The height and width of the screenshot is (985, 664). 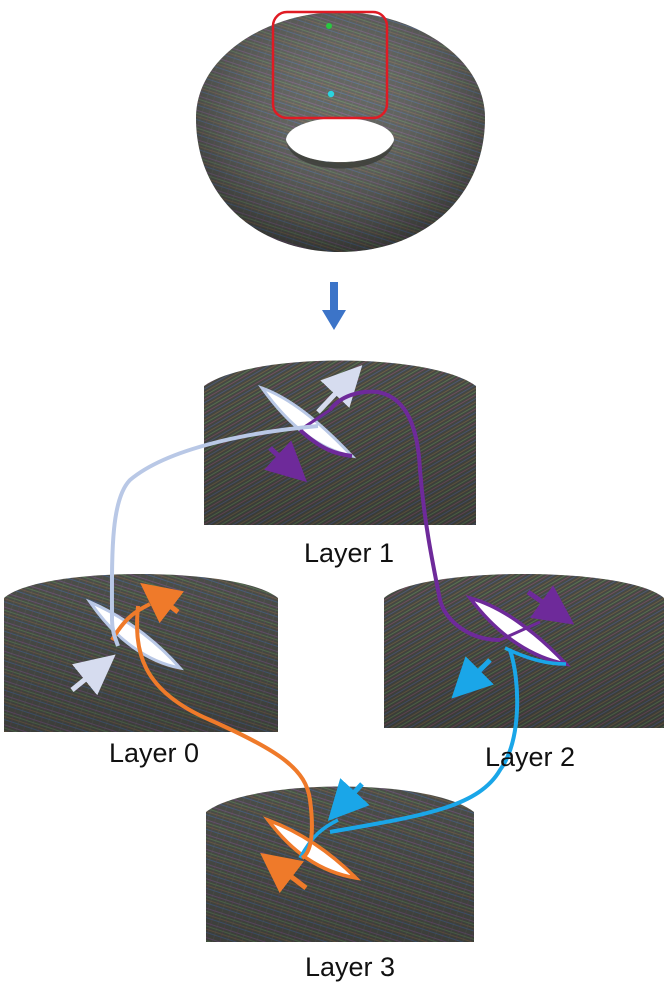 I want to click on layer-0-label: Layer 0, so click(x=154, y=753).